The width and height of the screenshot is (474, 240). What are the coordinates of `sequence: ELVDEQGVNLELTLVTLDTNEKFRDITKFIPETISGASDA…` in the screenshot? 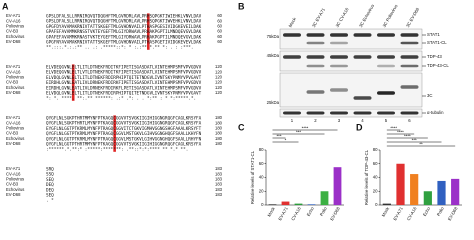 It's located at (124, 73).